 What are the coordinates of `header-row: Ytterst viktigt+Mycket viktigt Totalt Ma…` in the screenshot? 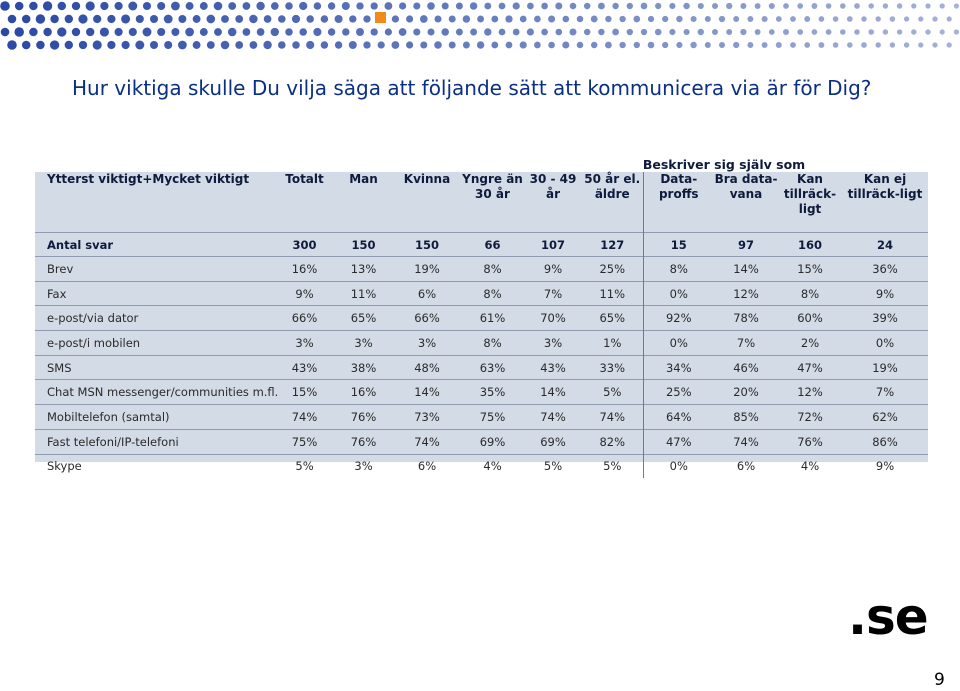 It's located at (481, 202).